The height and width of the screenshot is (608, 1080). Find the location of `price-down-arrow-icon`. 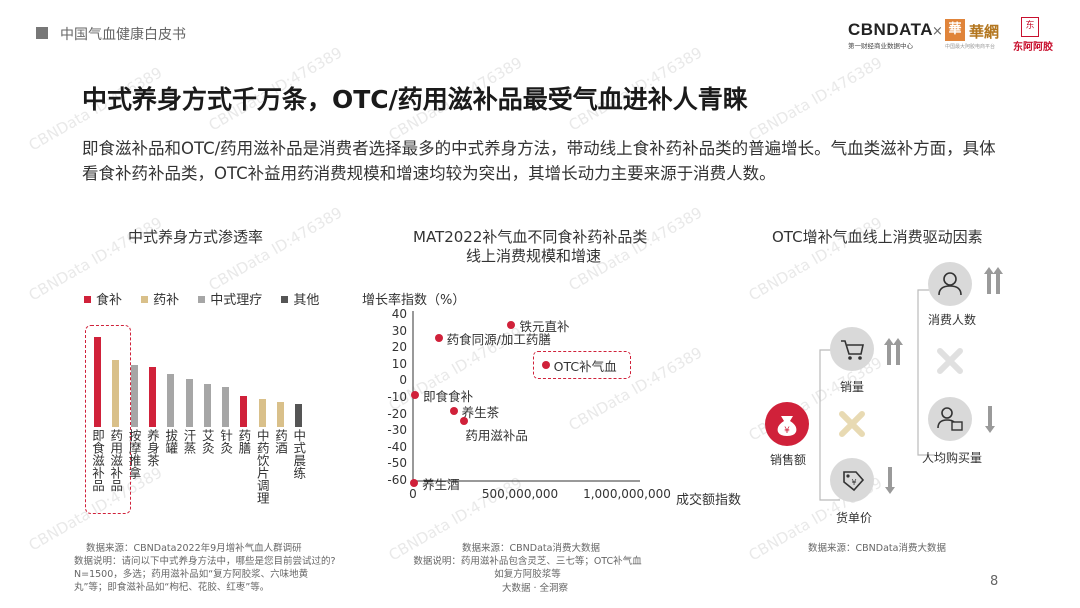

price-down-arrow-icon is located at coordinates (890, 480).